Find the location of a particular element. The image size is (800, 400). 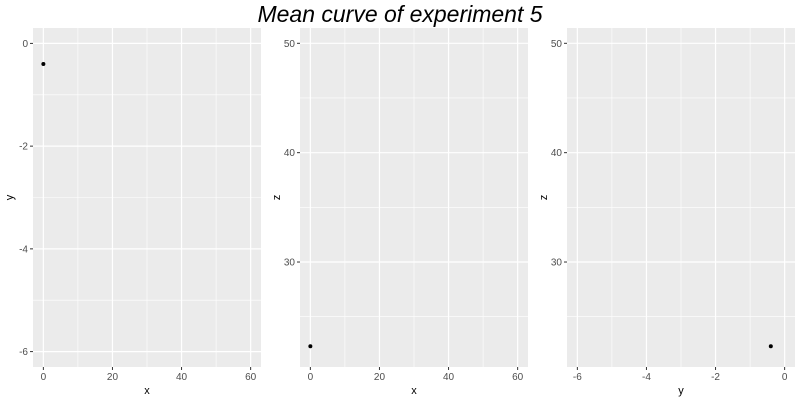

y-tick-label: -6 is located at coordinates (23, 352).